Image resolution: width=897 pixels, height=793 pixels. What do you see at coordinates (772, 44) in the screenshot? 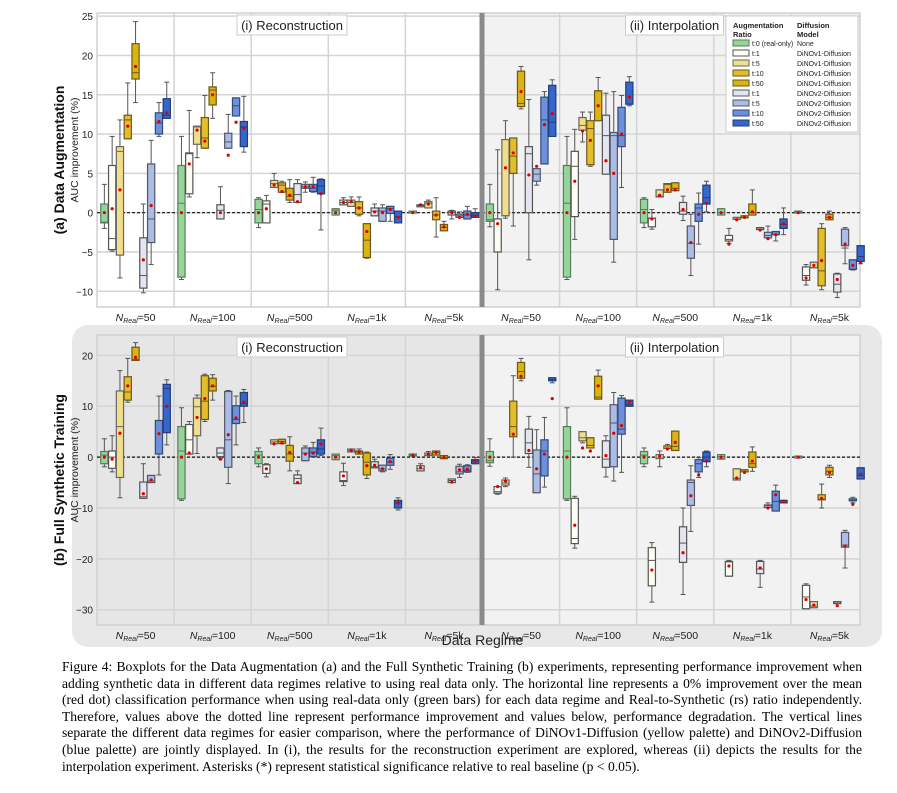
I see `legend-ratio-label: t:0 (real-only)` at bounding box center [772, 44].